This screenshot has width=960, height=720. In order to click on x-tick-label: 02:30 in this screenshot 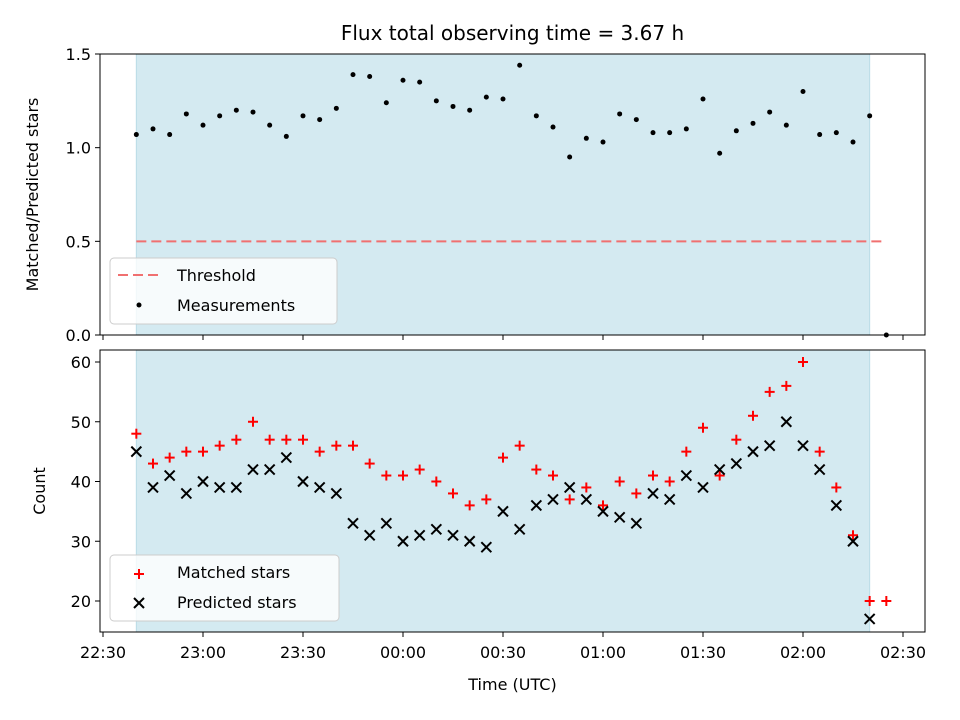, I will do `click(903, 652)`.